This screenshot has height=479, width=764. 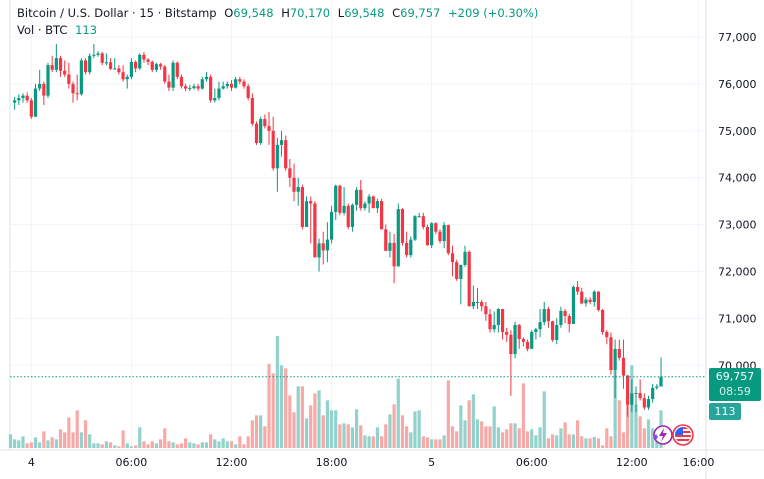 I want to click on event-icons, so click(x=673, y=435).